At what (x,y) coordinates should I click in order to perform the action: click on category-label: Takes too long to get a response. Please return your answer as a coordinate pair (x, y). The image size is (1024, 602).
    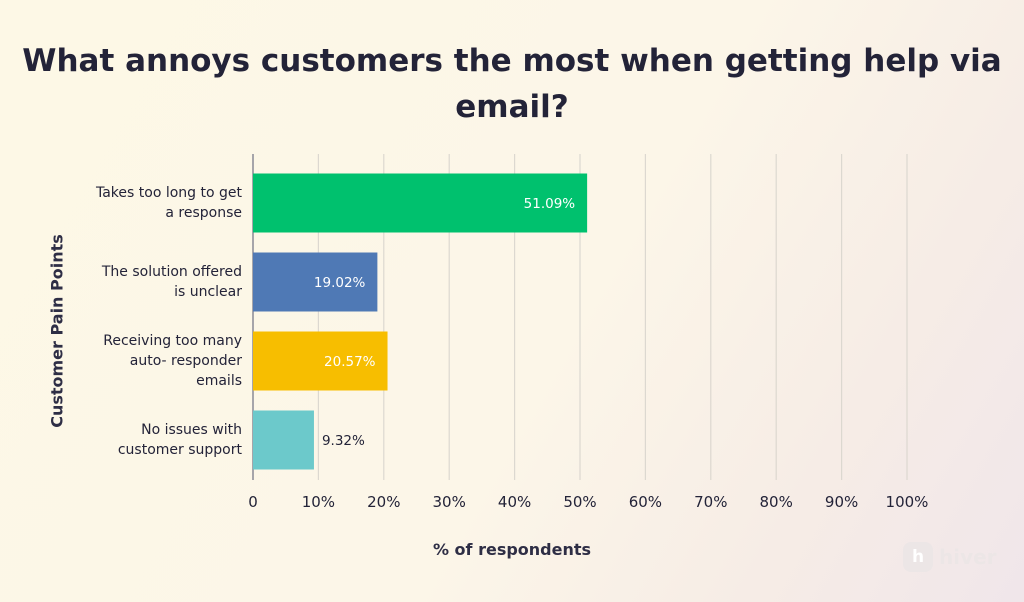
    Looking at the image, I should click on (152, 203).